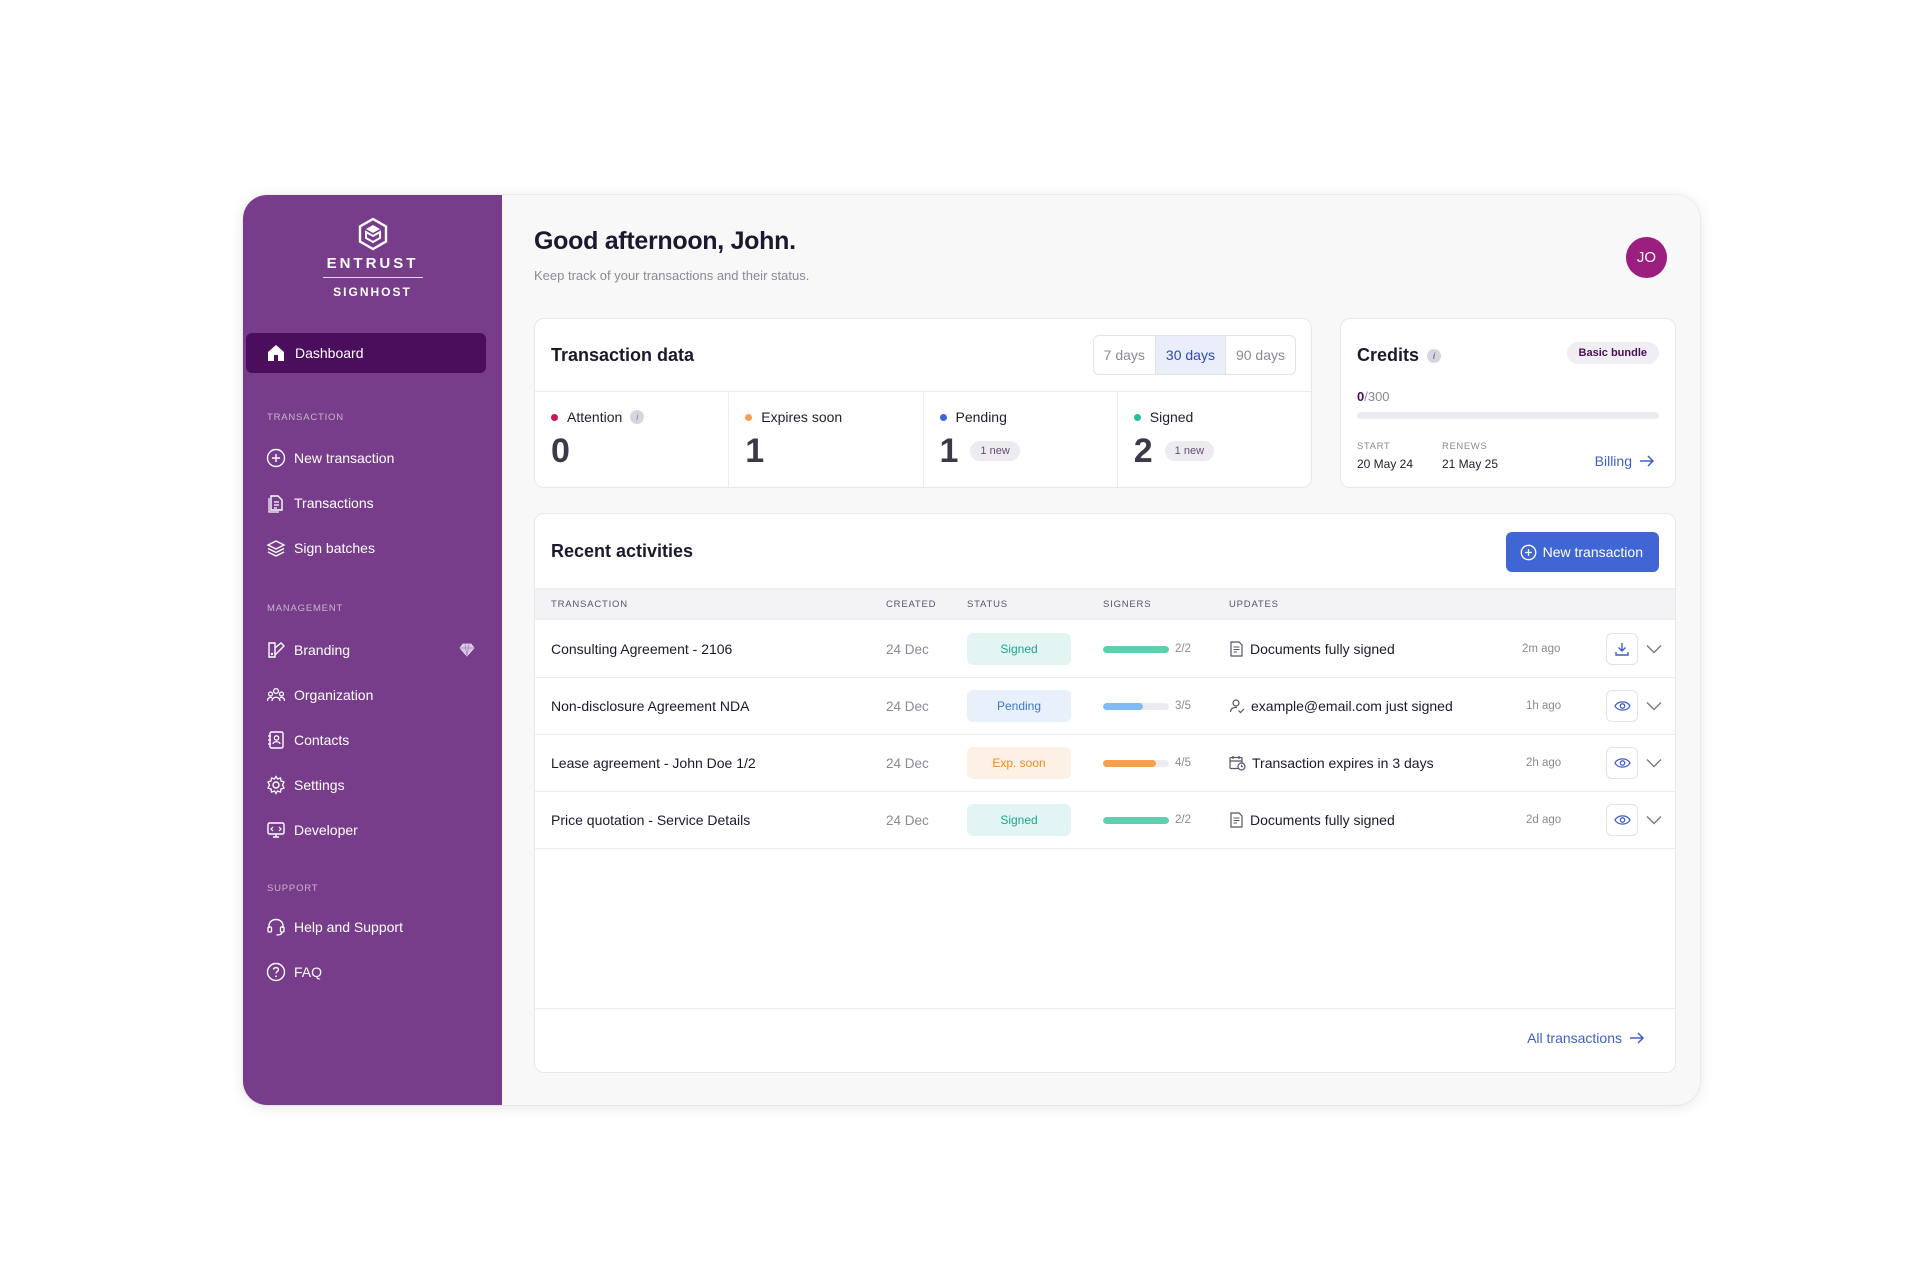  I want to click on billing-link: Billing, so click(1625, 461).